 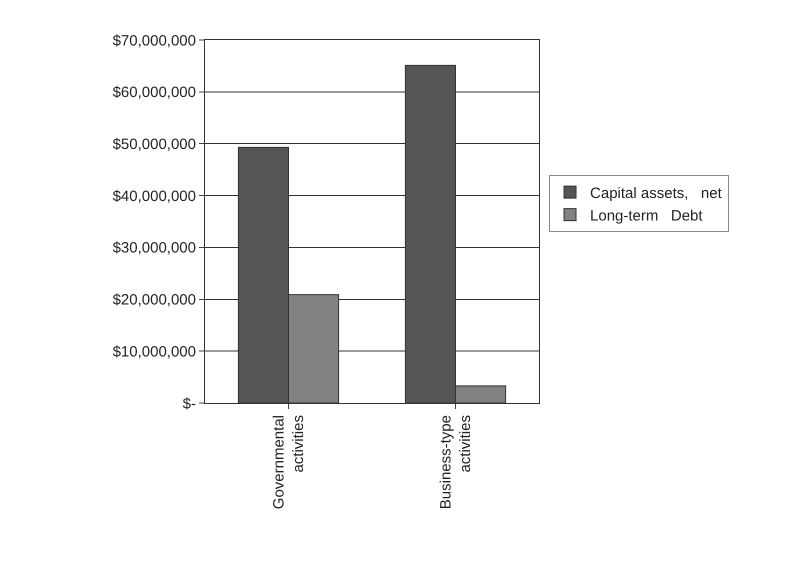 What do you see at coordinates (656, 193) in the screenshot?
I see `legend-label: Capital assets, net` at bounding box center [656, 193].